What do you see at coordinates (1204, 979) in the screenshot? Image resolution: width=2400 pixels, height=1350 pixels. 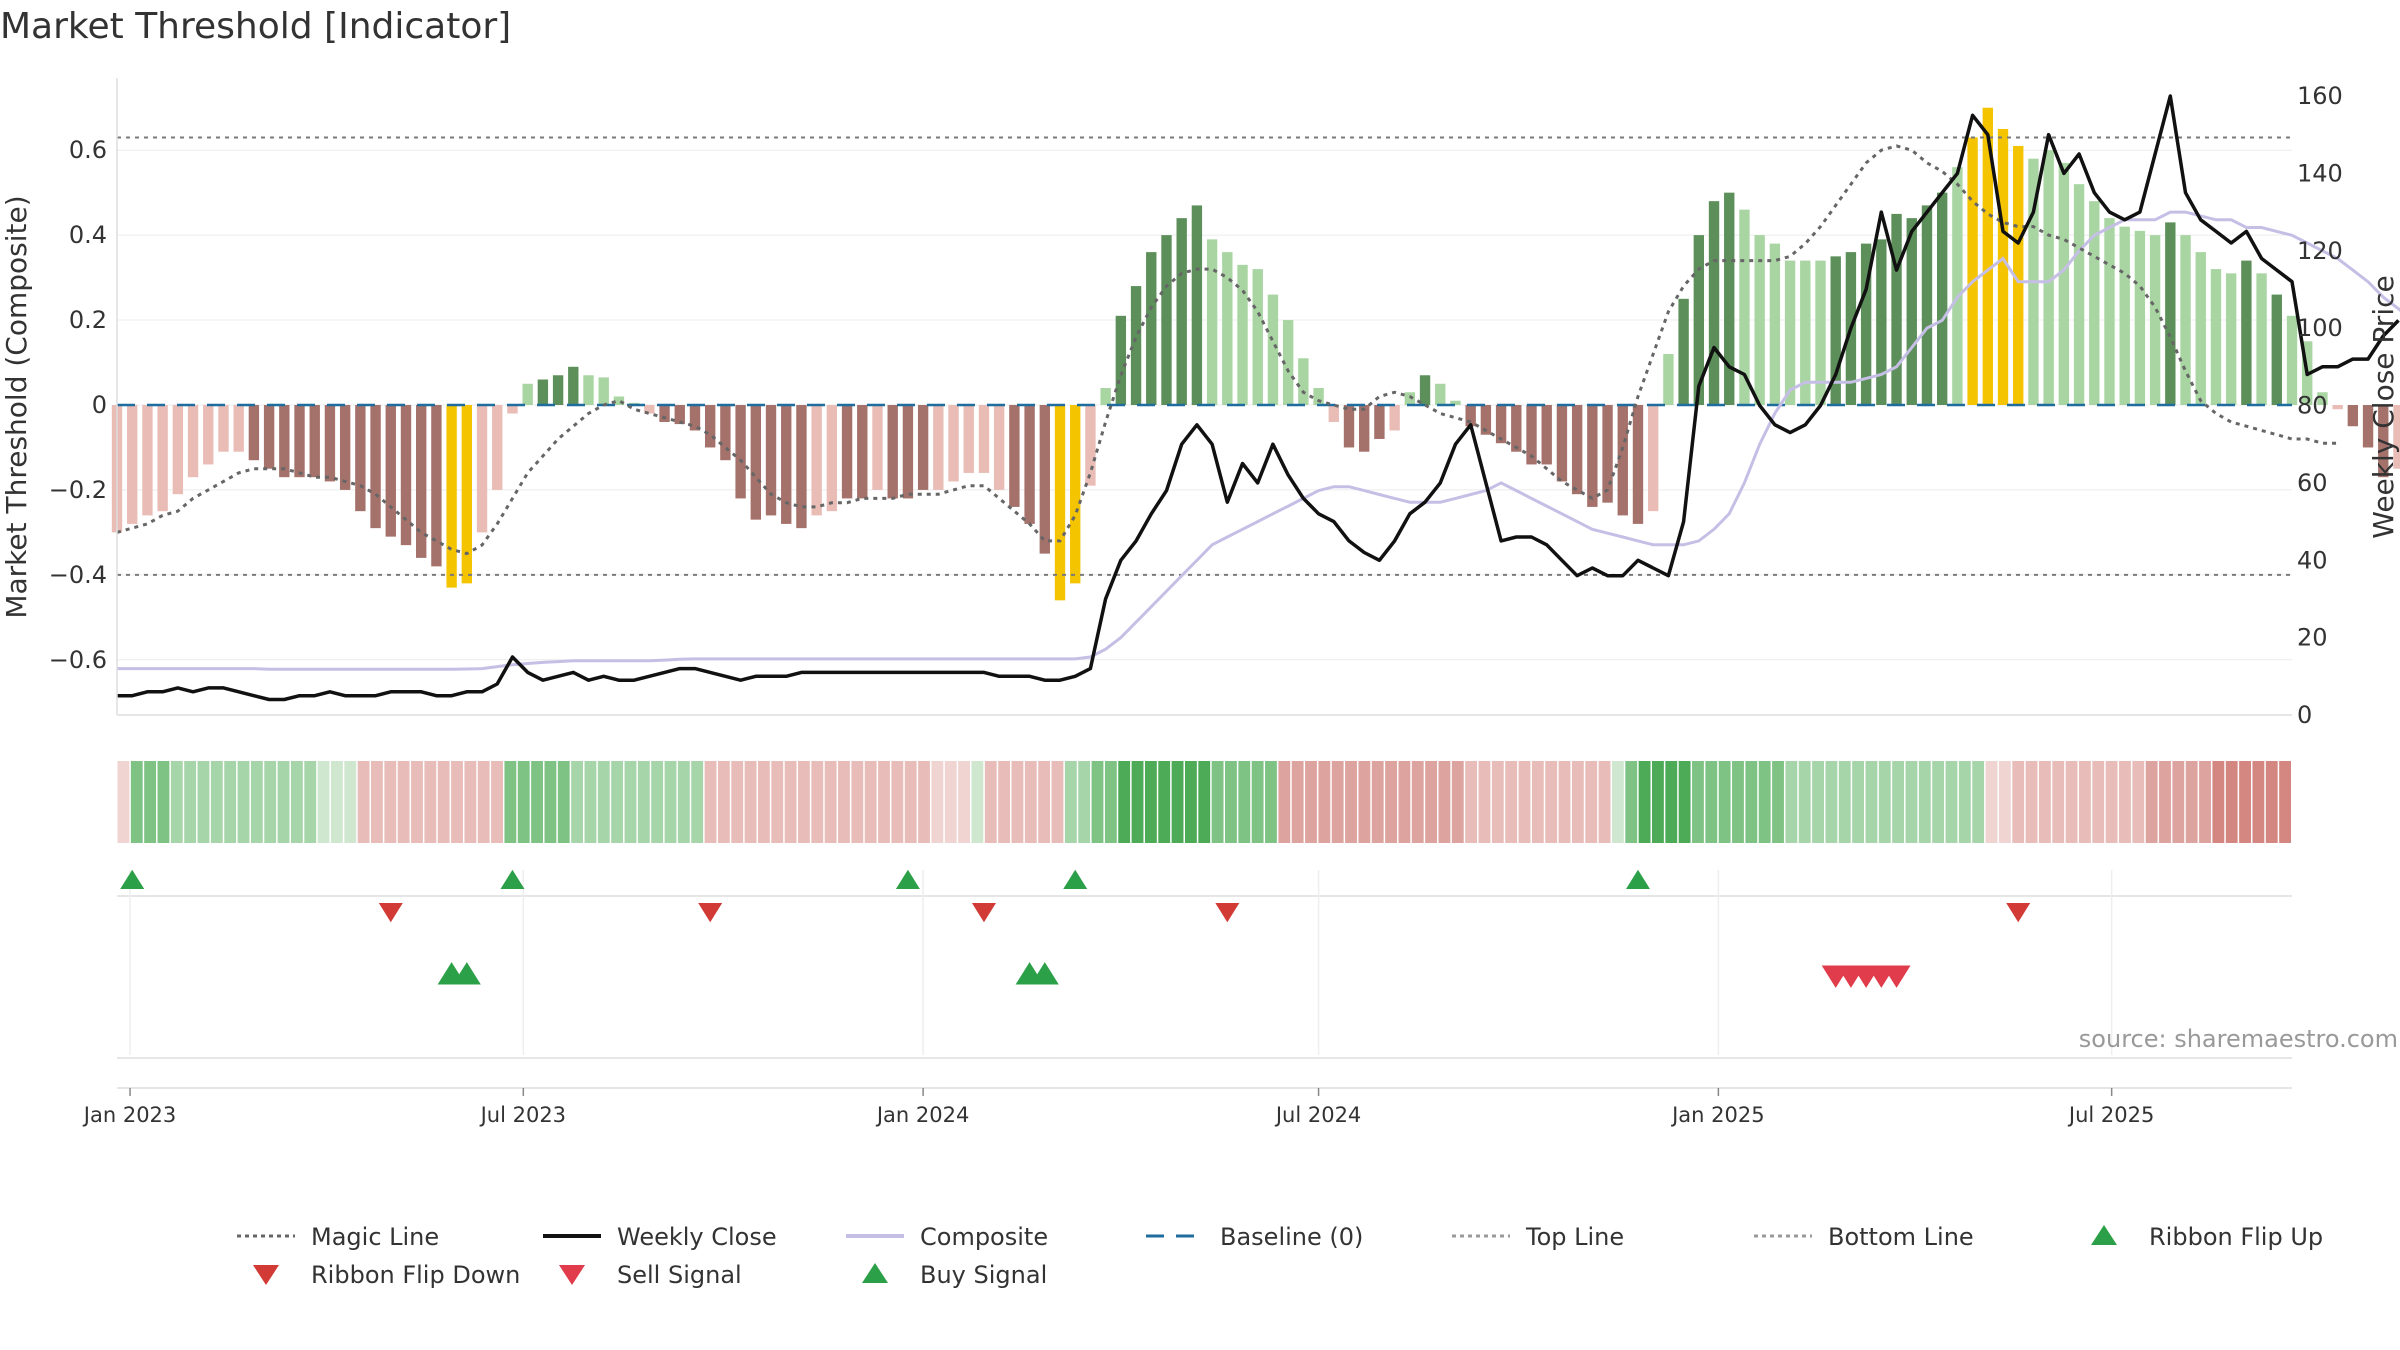 I see `signal-markers` at bounding box center [1204, 979].